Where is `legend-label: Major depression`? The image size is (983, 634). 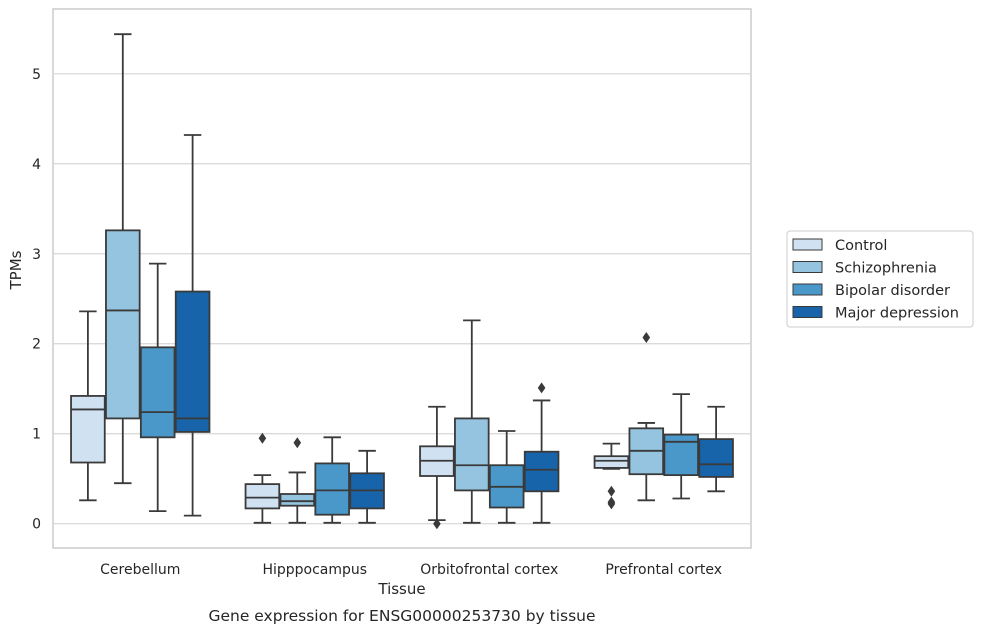
legend-label: Major depression is located at coordinates (897, 314).